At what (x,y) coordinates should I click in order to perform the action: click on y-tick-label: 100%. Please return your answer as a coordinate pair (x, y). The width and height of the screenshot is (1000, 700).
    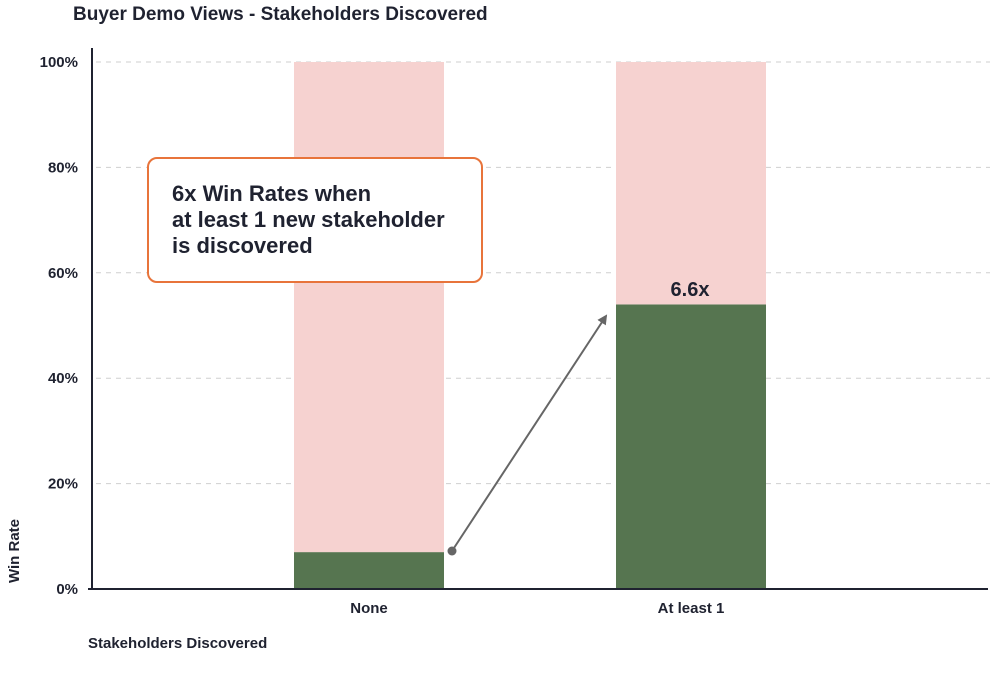
    Looking at the image, I should click on (59, 62).